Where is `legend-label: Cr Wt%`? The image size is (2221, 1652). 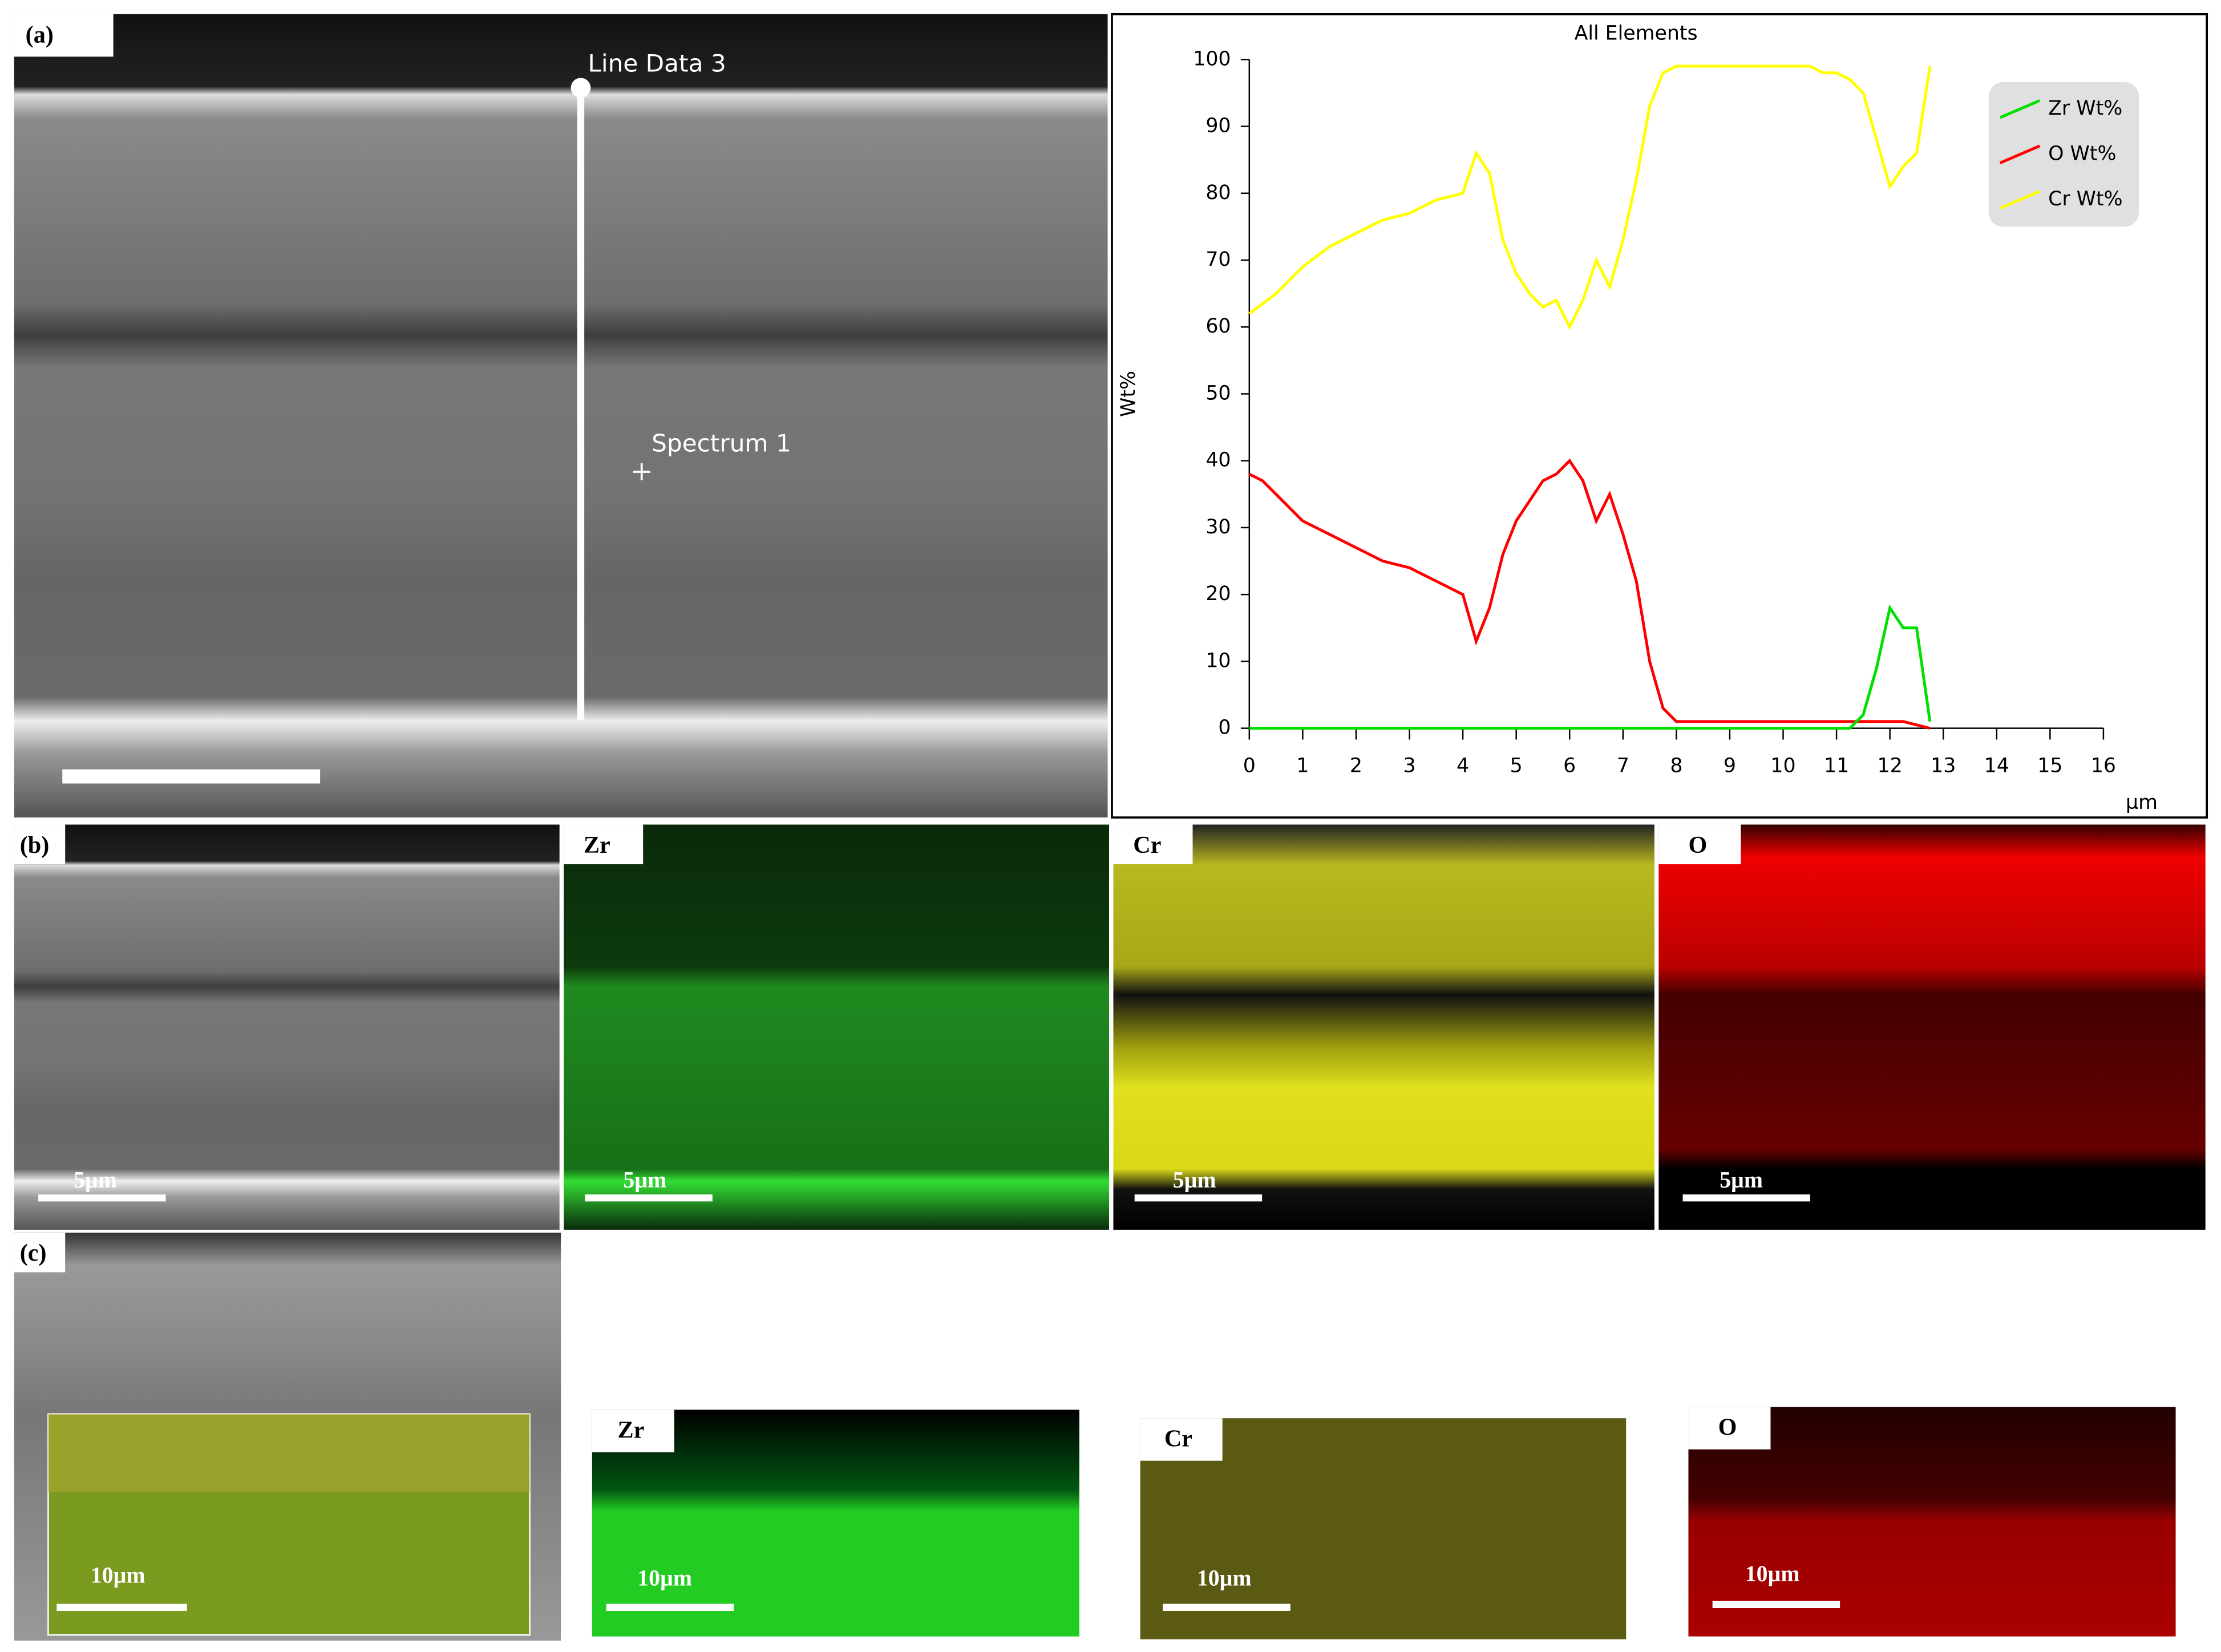
legend-label: Cr Wt% is located at coordinates (2085, 199).